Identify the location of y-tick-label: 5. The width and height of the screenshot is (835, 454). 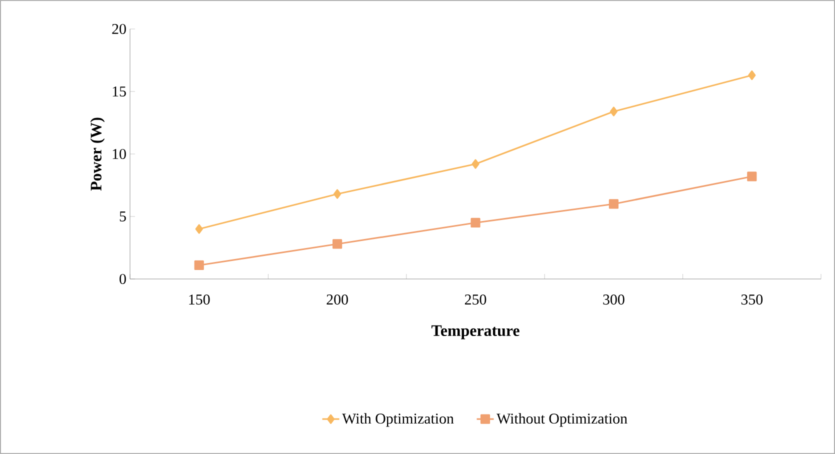
(123, 217).